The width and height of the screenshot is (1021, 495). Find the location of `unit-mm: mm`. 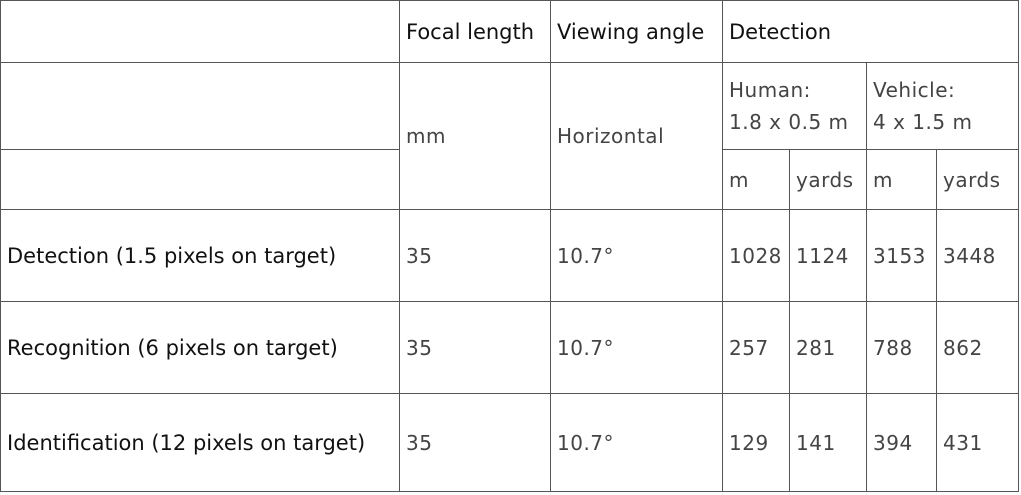

unit-mm: mm is located at coordinates (475, 136).